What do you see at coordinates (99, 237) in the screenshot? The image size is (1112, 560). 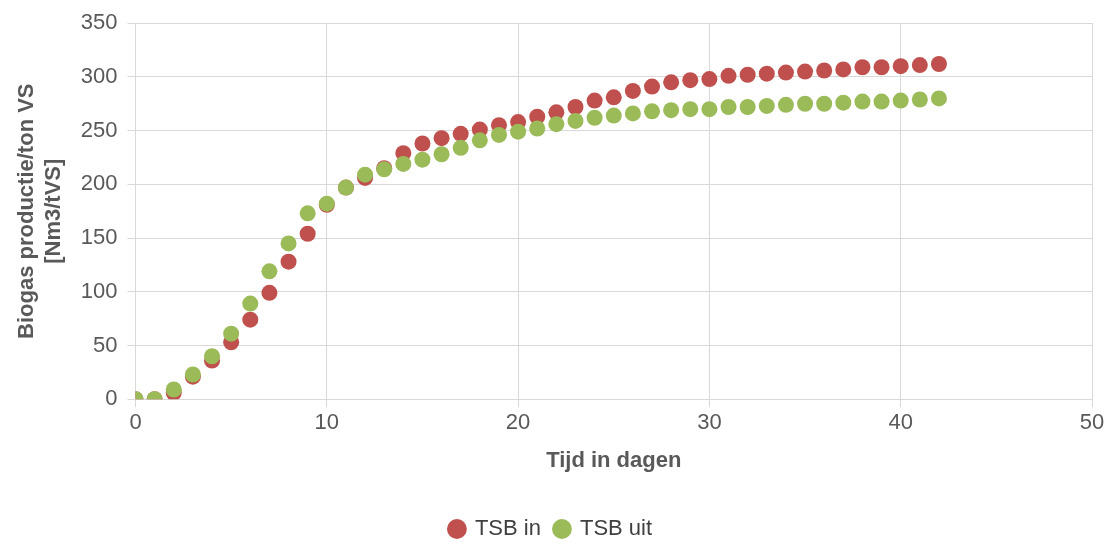 I see `y-tick-label: 150` at bounding box center [99, 237].